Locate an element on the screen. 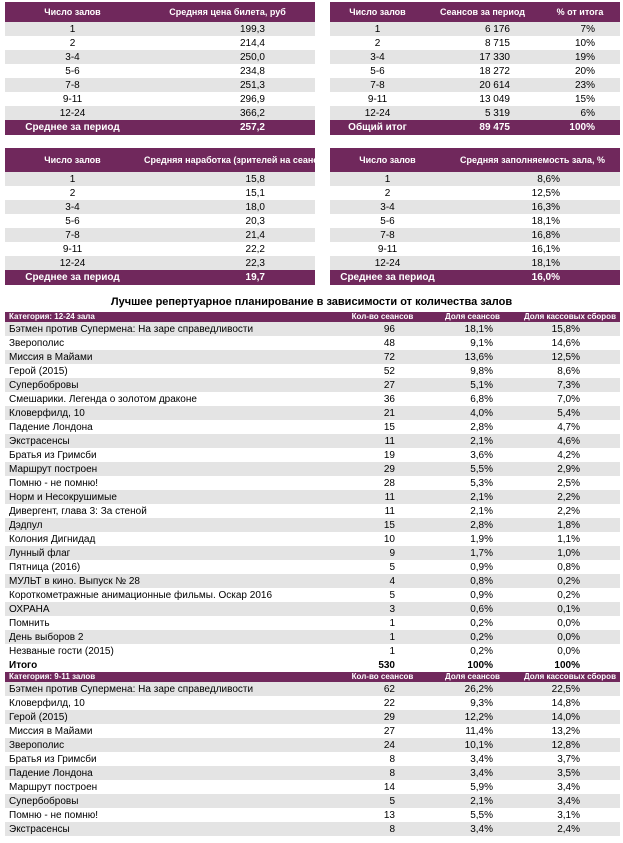 The height and width of the screenshot is (843, 623). cell: 21,4 is located at coordinates (227, 235).